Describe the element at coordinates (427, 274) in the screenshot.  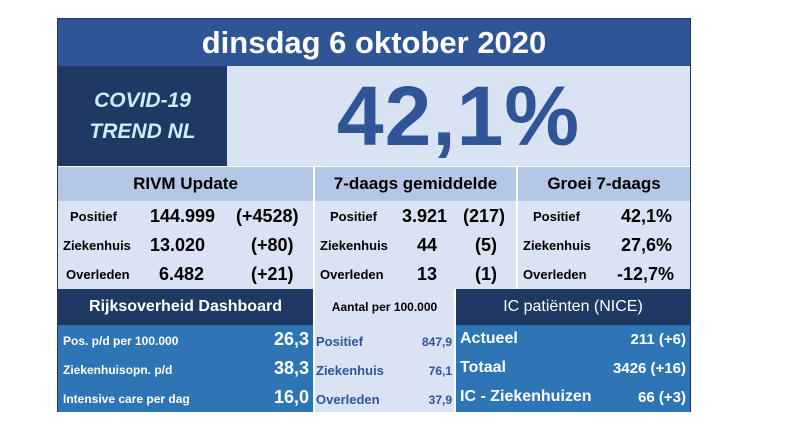
I see `stat-value: 13` at that location.